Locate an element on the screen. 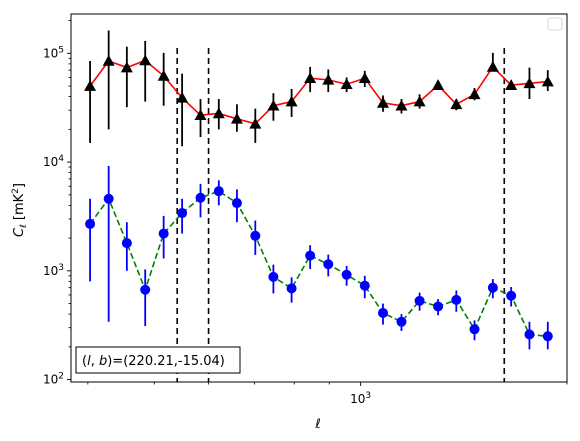 Image resolution: width=580 pixels, height=441 pixels. legend-box is located at coordinates (555, 24).